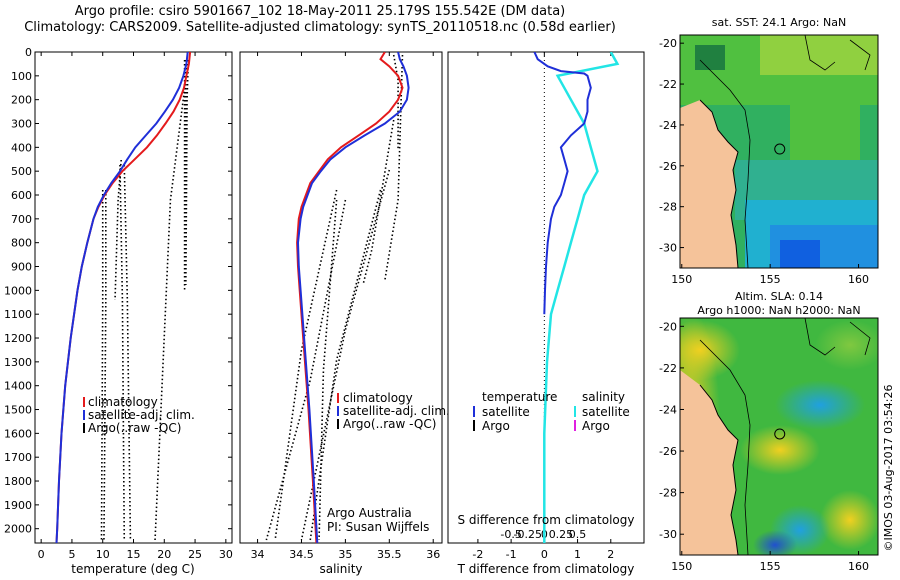  I want to click on depth-tick-label: 300, so click(21, 124).